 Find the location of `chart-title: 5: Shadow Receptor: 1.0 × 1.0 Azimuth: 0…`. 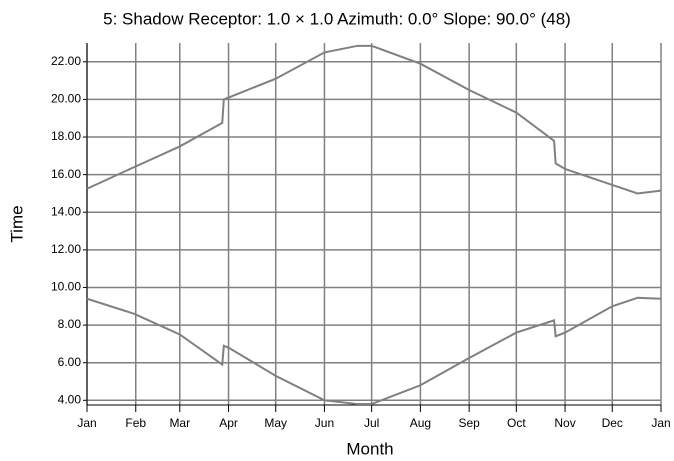

chart-title: 5: Shadow Receptor: 1.0 × 1.0 Azimuth: 0… is located at coordinates (337, 18).